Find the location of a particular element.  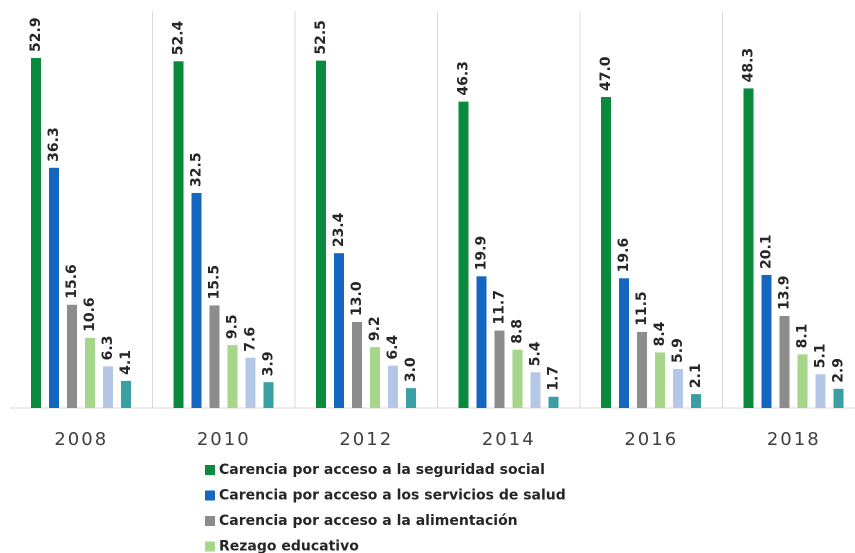

x-tick-label: 2014 is located at coordinates (509, 439).